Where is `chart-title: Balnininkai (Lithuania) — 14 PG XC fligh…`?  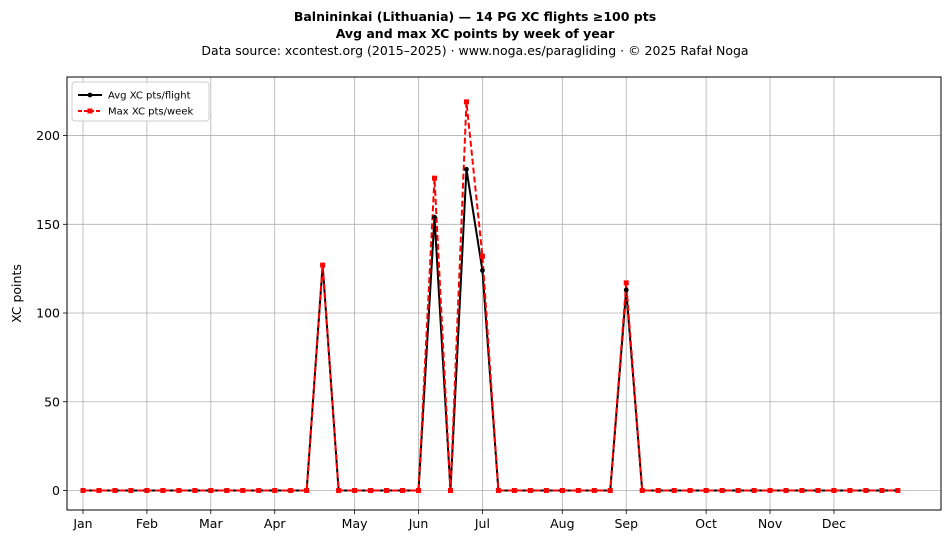 chart-title: Balnininkai (Lithuania) — 14 PG XC fligh… is located at coordinates (475, 16).